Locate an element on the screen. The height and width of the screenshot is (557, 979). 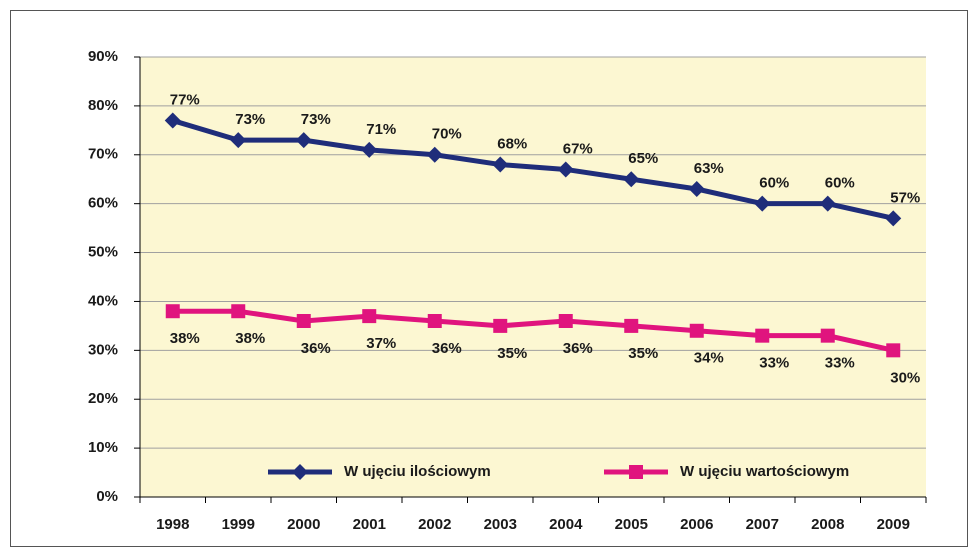
x-tick-label: 2004 is located at coordinates (566, 524).